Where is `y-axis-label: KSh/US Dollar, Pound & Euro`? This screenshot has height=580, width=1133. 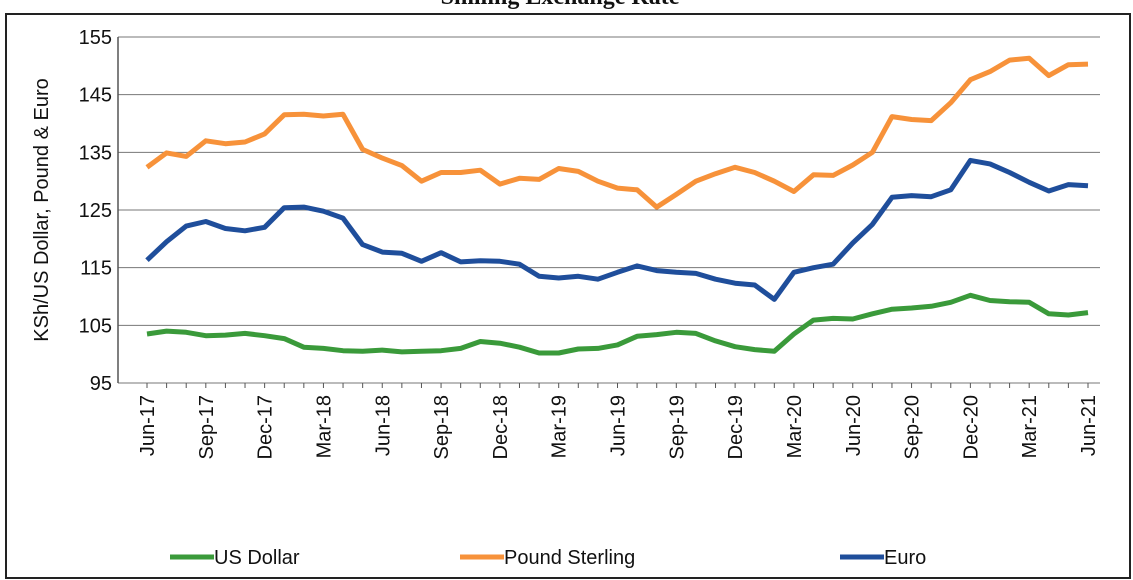 y-axis-label: KSh/US Dollar, Pound & Euro is located at coordinates (42, 209).